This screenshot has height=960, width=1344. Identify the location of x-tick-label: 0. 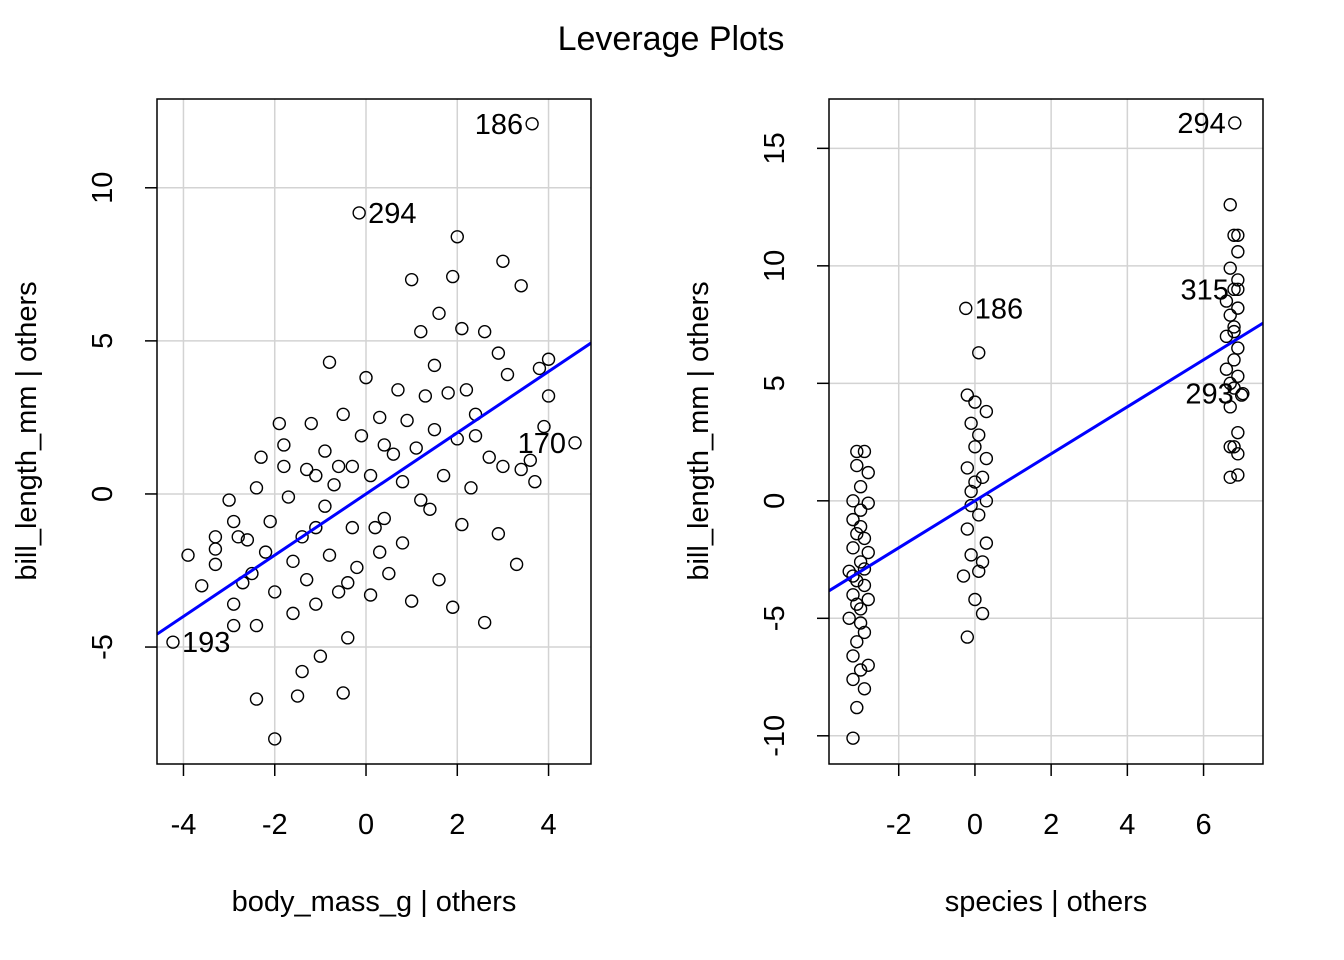
(975, 825).